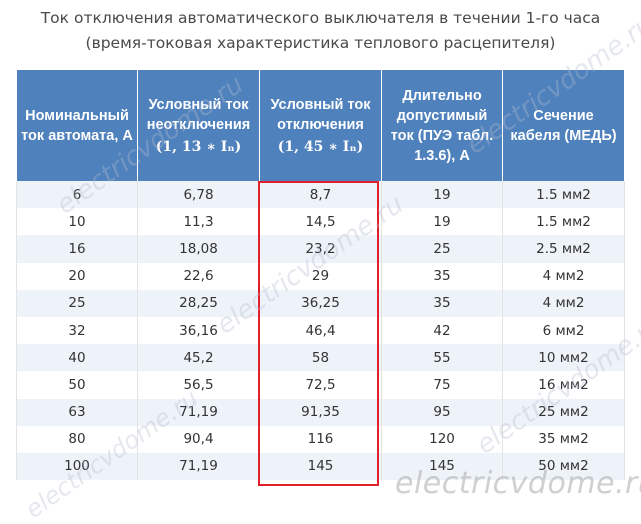  Describe the element at coordinates (198, 439) in the screenshot. I see `cell-non-tripping-current: 90,4` at that location.